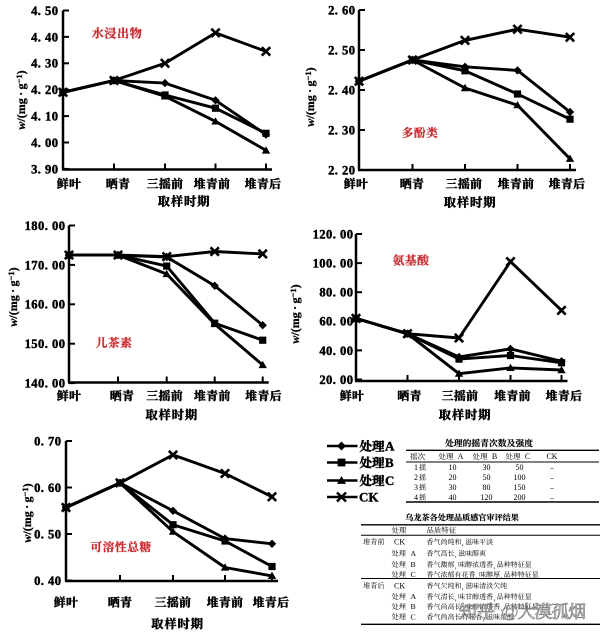 The height and width of the screenshot is (635, 600). I want to click on svg-text: 2. 40, so click(341, 90).